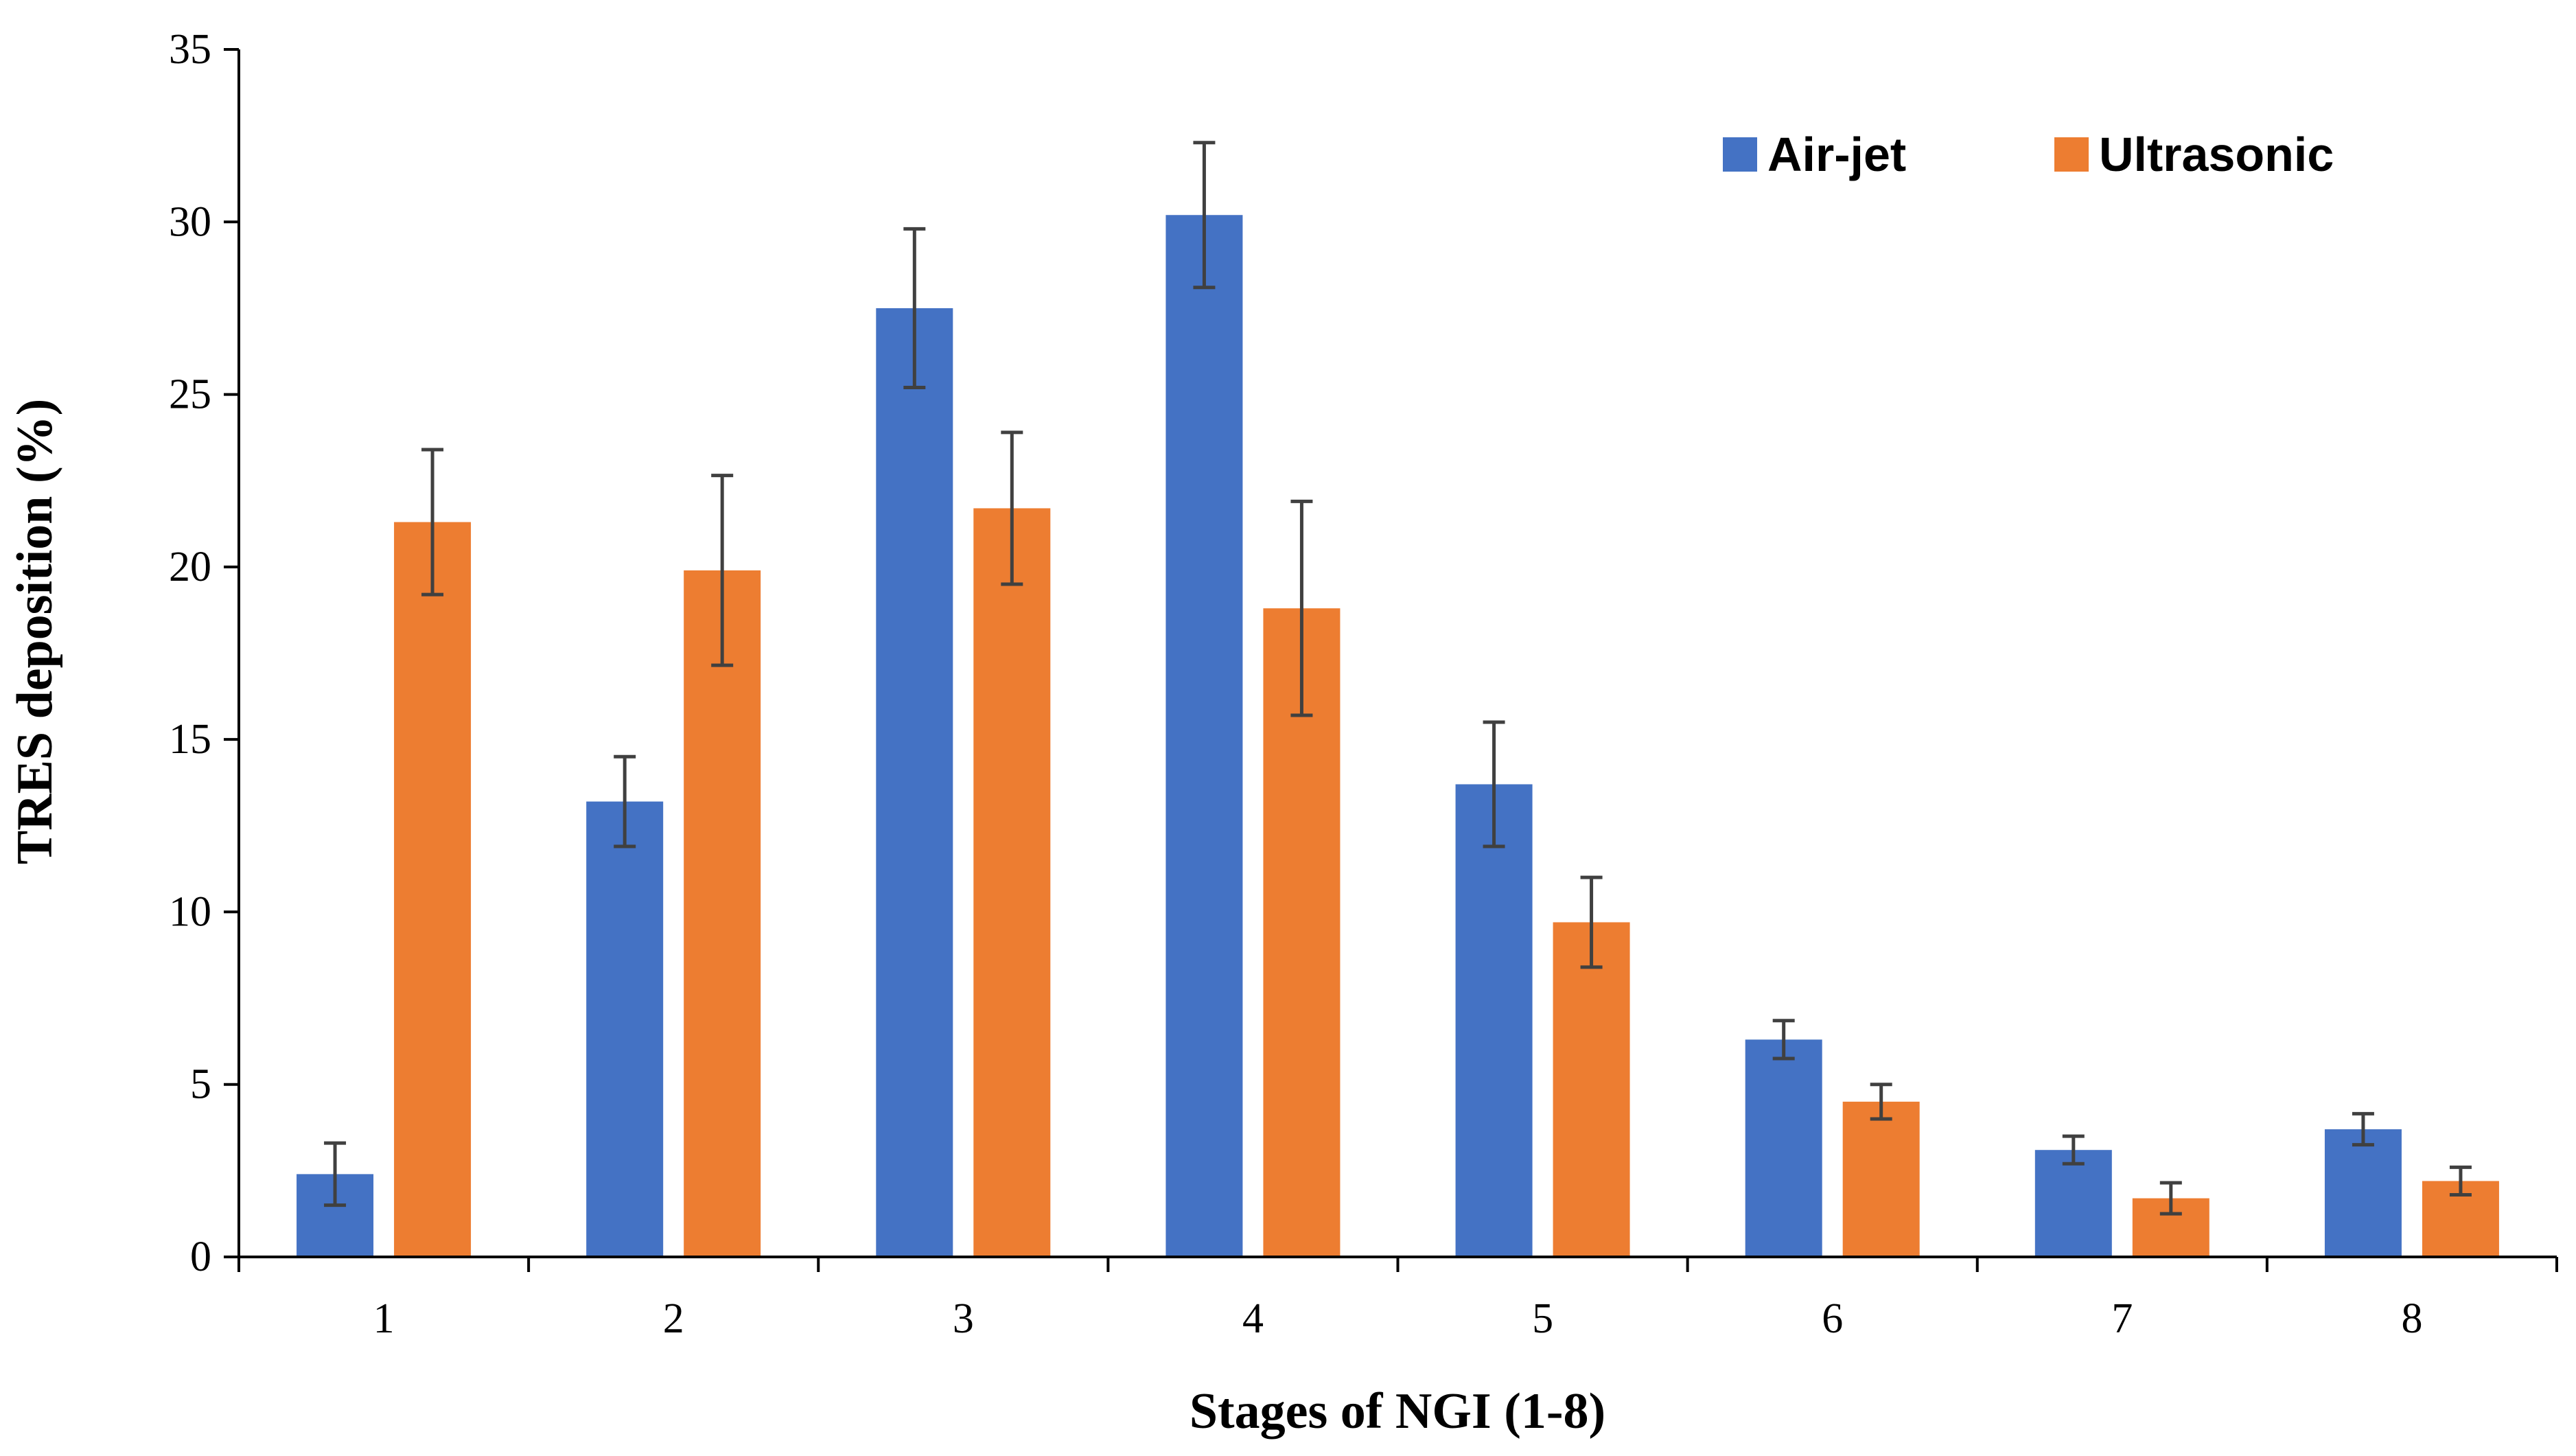 The width and height of the screenshot is (2576, 1456). What do you see at coordinates (190, 394) in the screenshot?
I see `y-tick-label: 25` at bounding box center [190, 394].